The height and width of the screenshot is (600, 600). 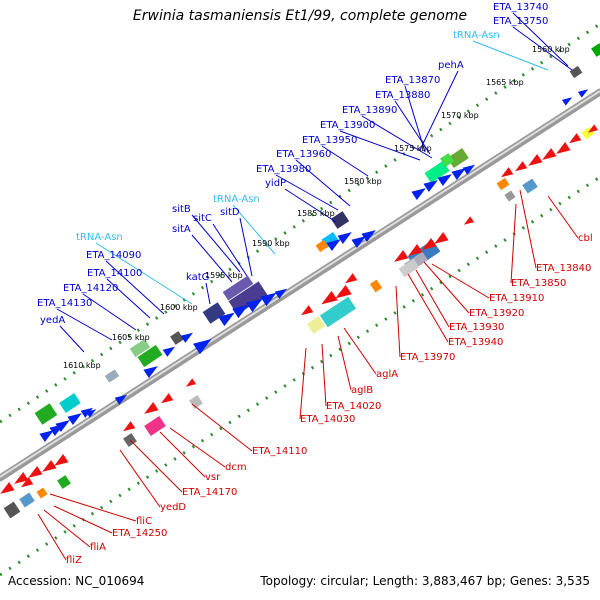 What do you see at coordinates (327, 419) in the screenshot?
I see `minus-gene-label: ETA_14030` at bounding box center [327, 419].